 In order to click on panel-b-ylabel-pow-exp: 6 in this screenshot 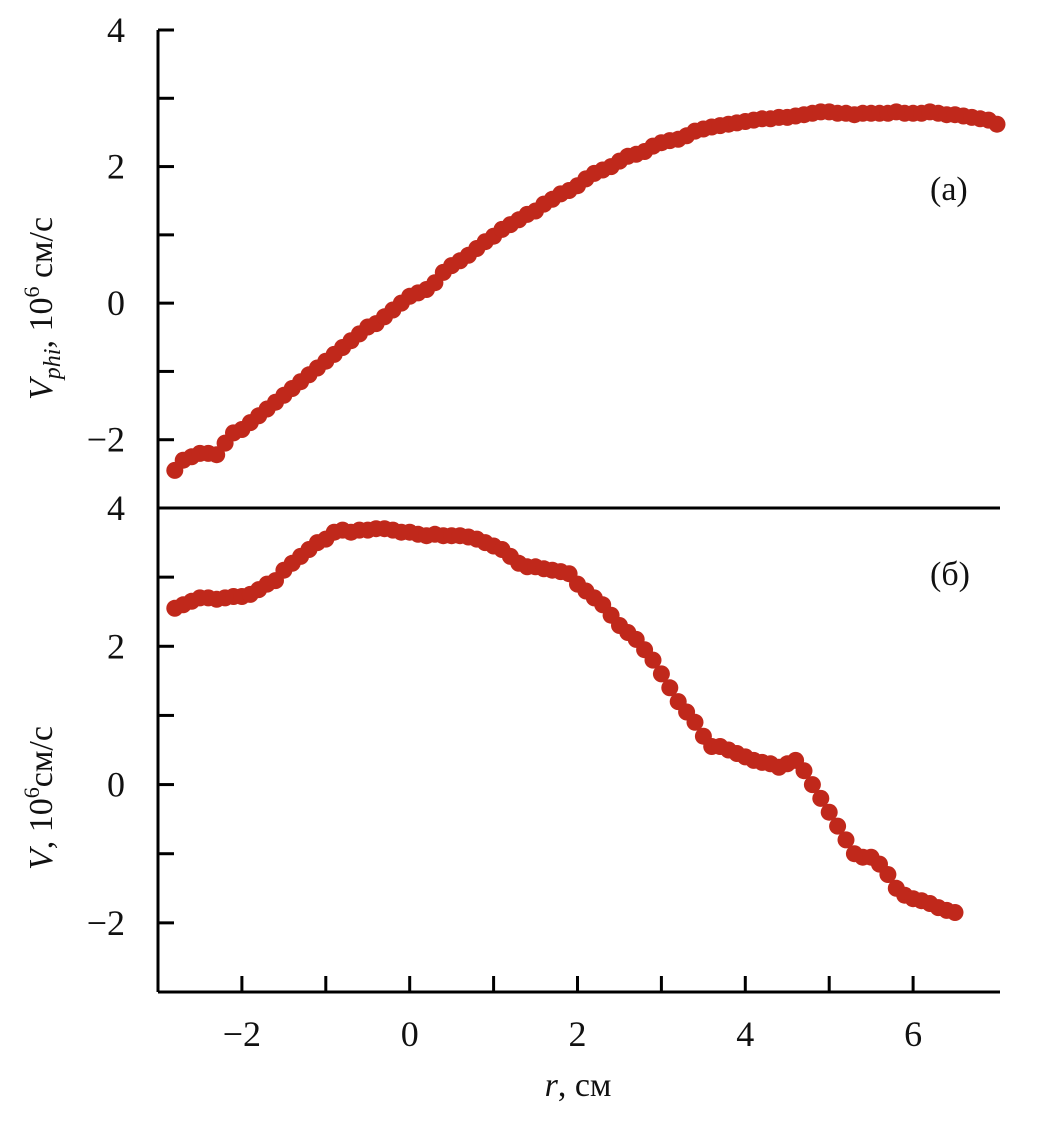, I will do `click(31, 792)`.